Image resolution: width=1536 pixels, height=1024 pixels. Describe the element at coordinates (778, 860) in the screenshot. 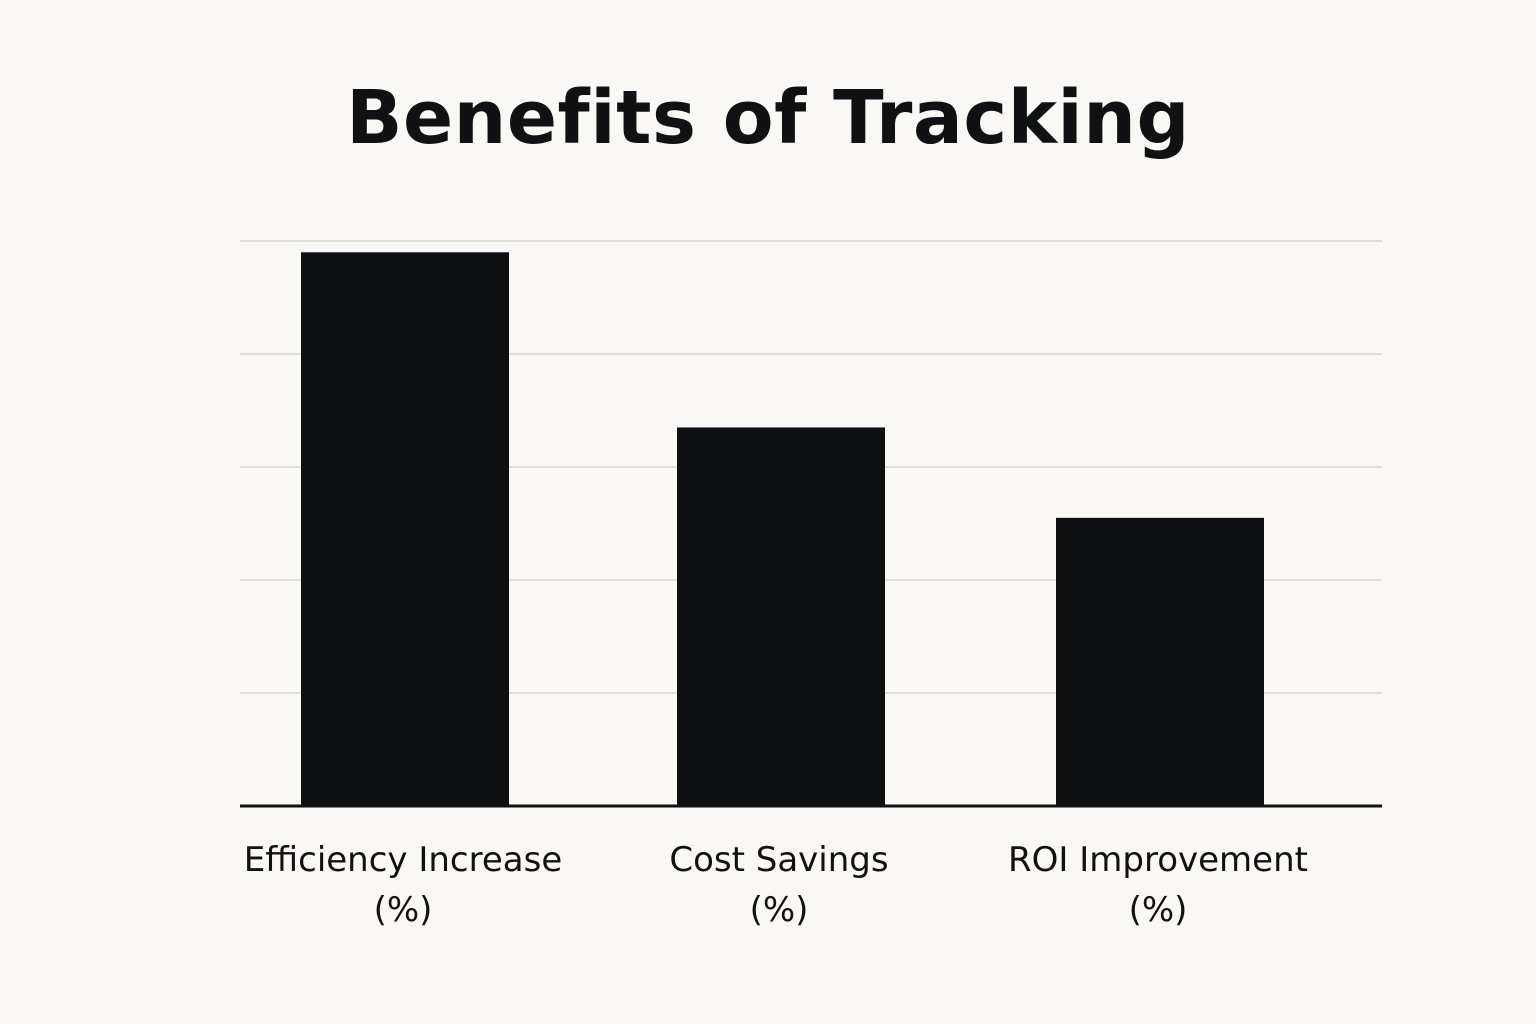

I see `category-label: Cost Savings` at that location.